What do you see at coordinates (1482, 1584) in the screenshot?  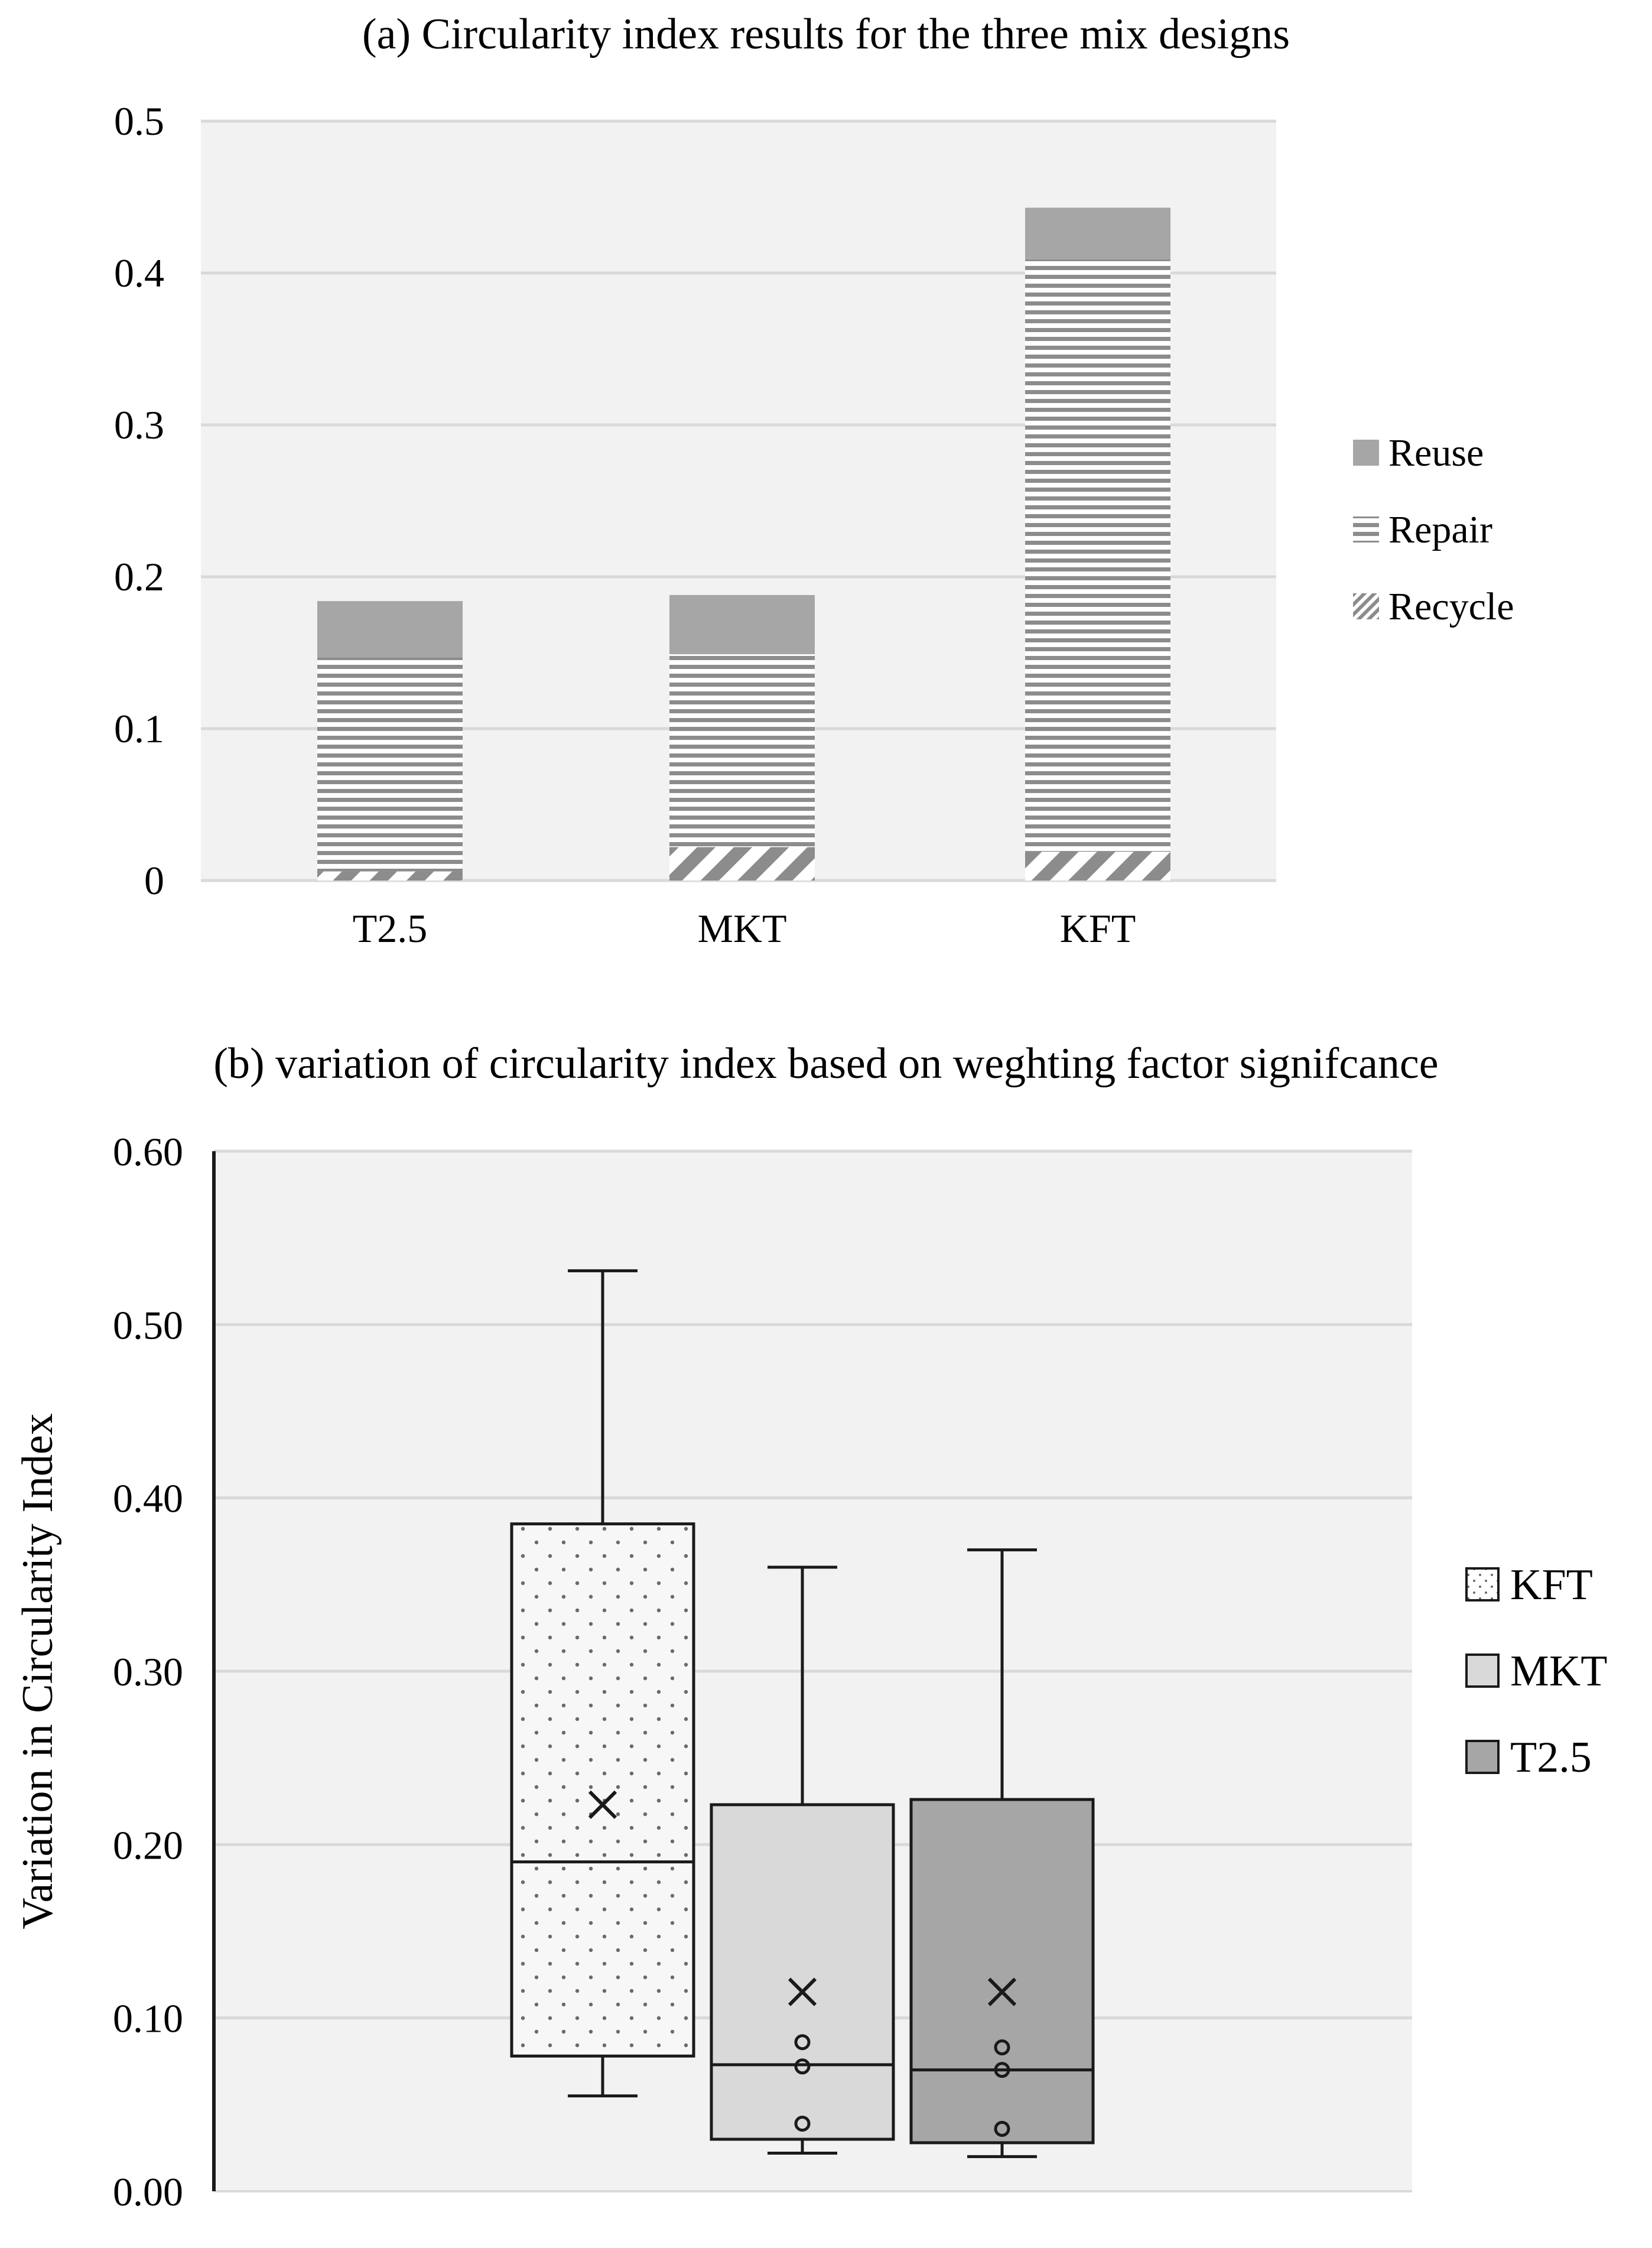 I see `legend-swatch-kft` at bounding box center [1482, 1584].